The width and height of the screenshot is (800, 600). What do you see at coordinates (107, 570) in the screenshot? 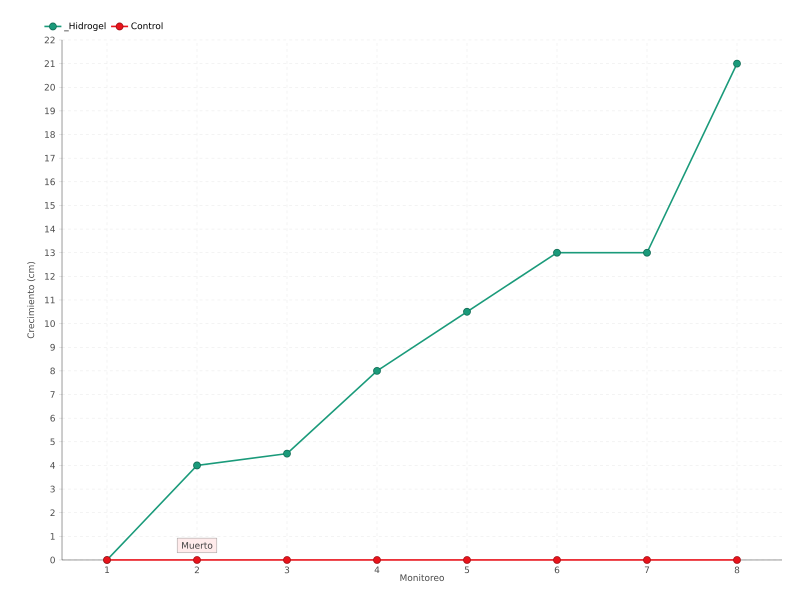
I see `x-tick-label: 1` at bounding box center [107, 570].